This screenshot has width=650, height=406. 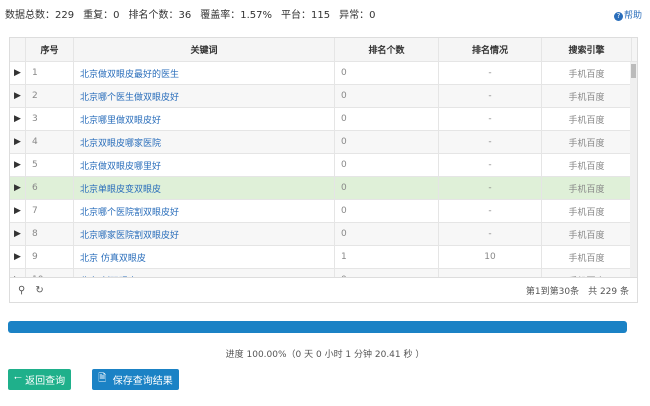 I want to click on file-icon: 🗎, so click(x=105, y=378).